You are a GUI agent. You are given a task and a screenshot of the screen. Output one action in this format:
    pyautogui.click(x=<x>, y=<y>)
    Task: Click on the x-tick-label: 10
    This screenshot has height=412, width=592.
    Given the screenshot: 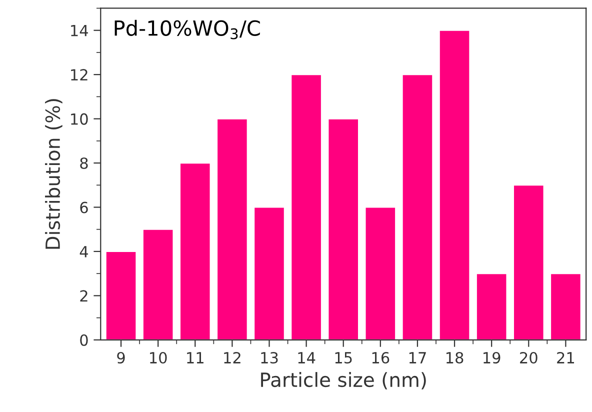 What is the action you would take?
    pyautogui.click(x=158, y=358)
    